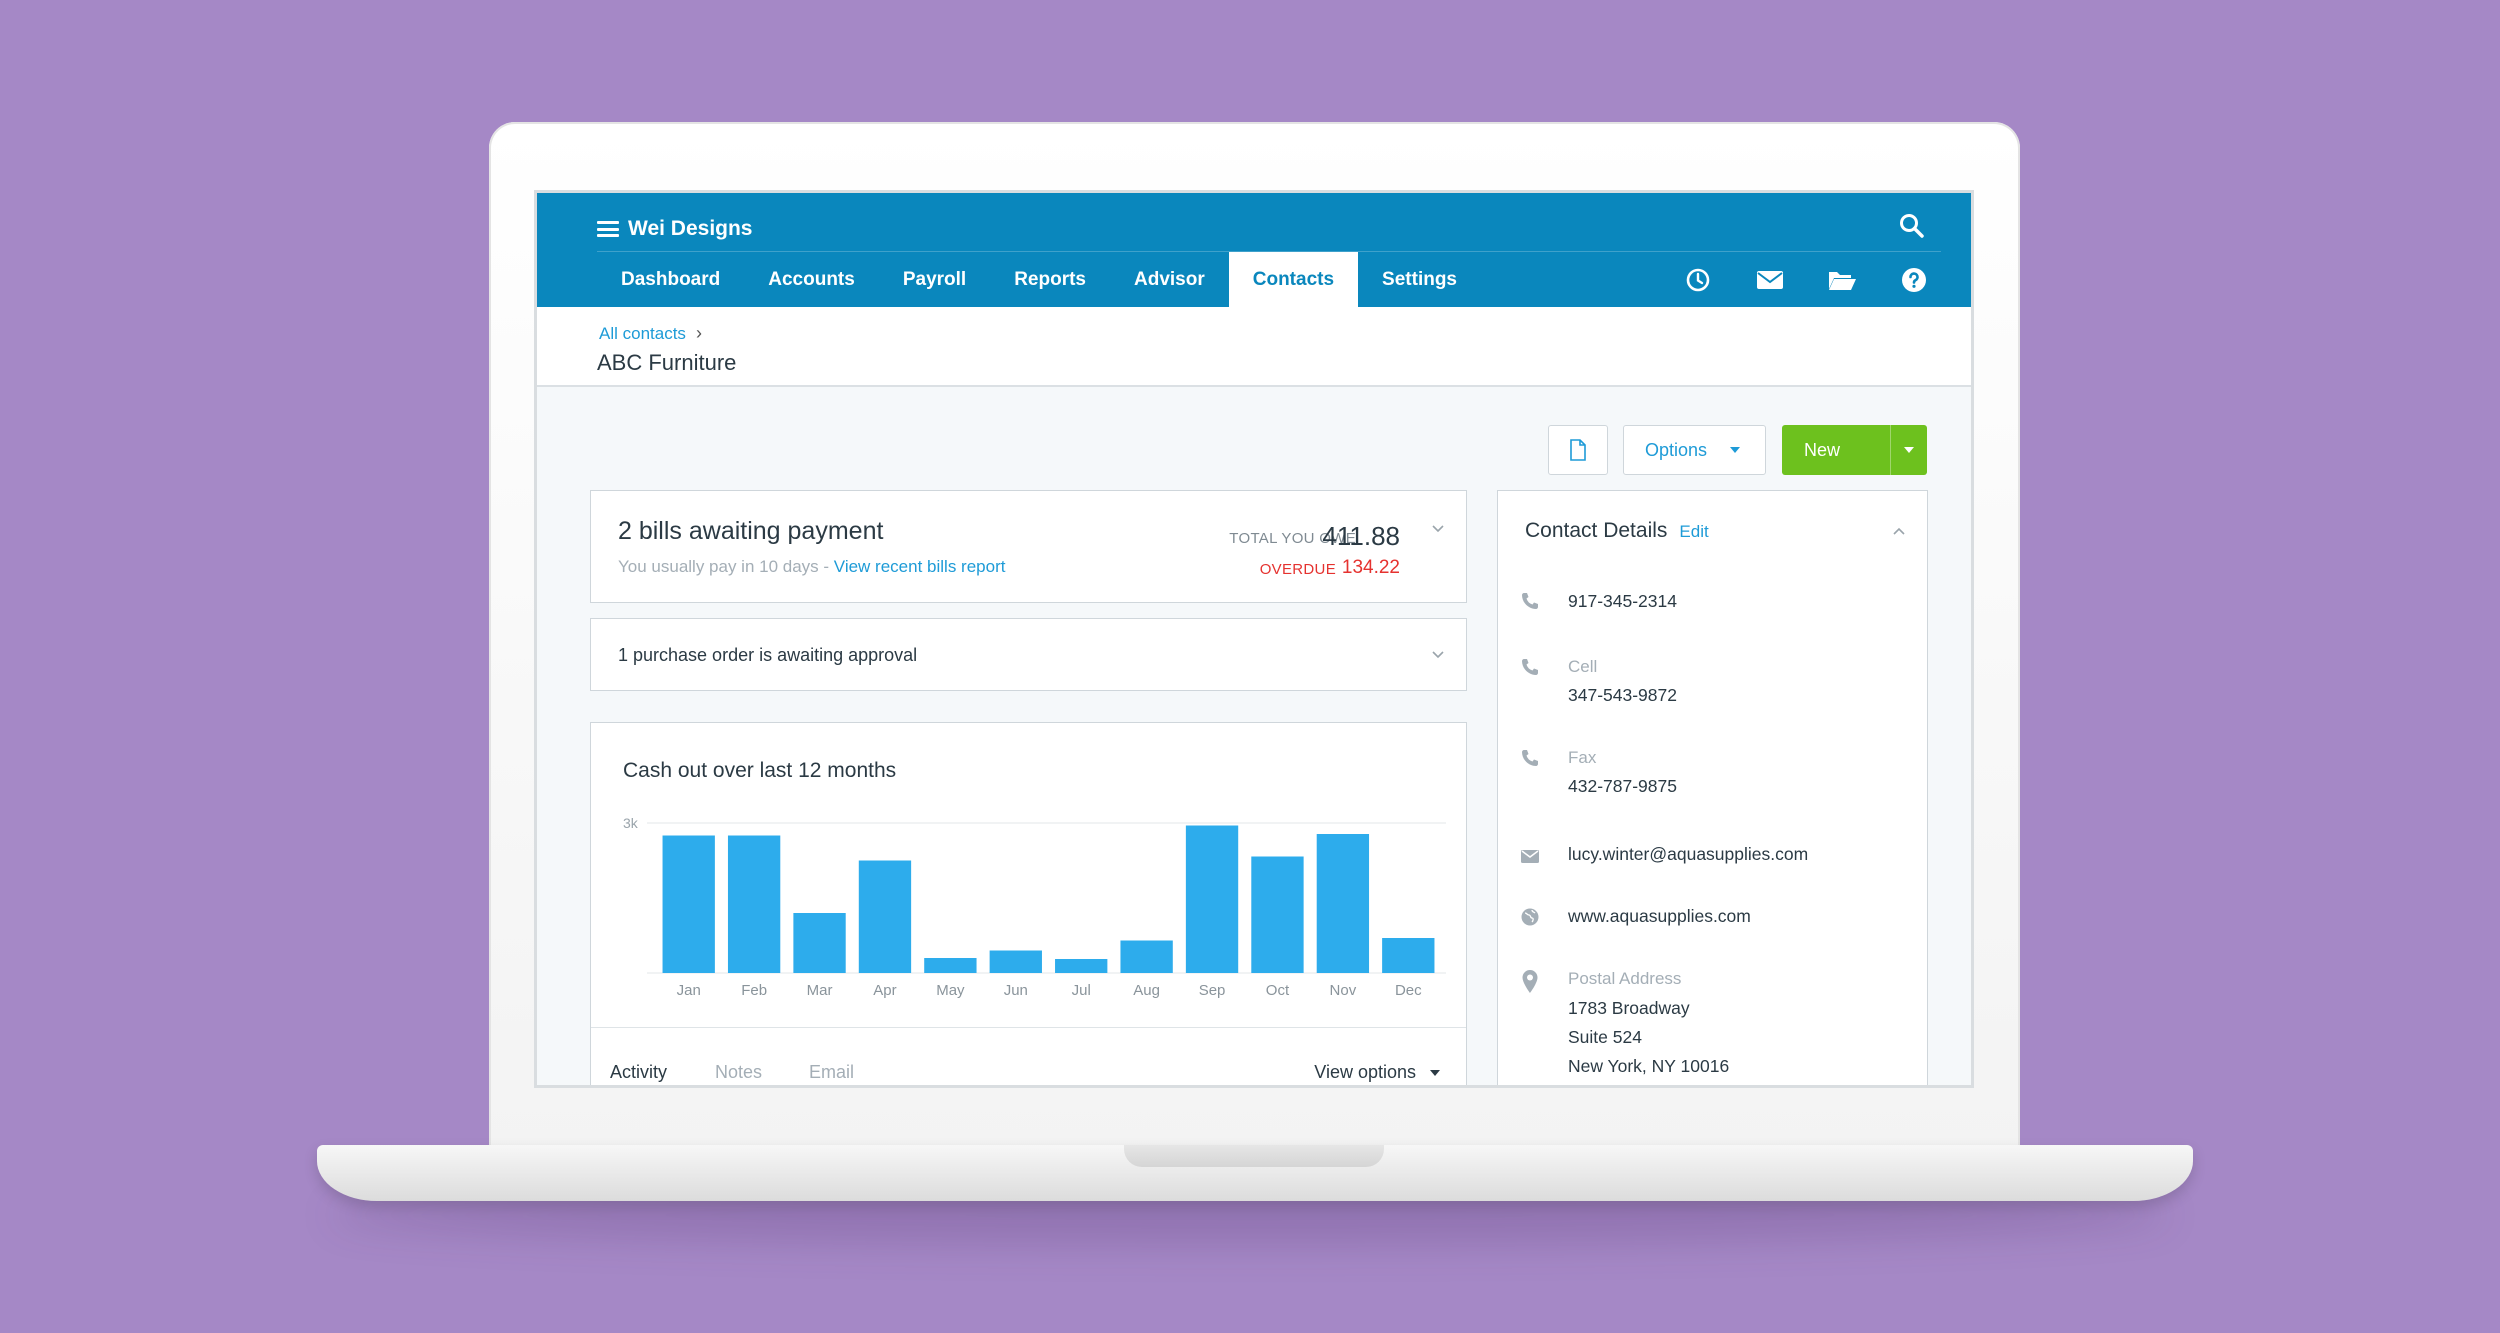 The image size is (2500, 1333). What do you see at coordinates (1694, 531) in the screenshot?
I see `edit-contact-link: Edit` at bounding box center [1694, 531].